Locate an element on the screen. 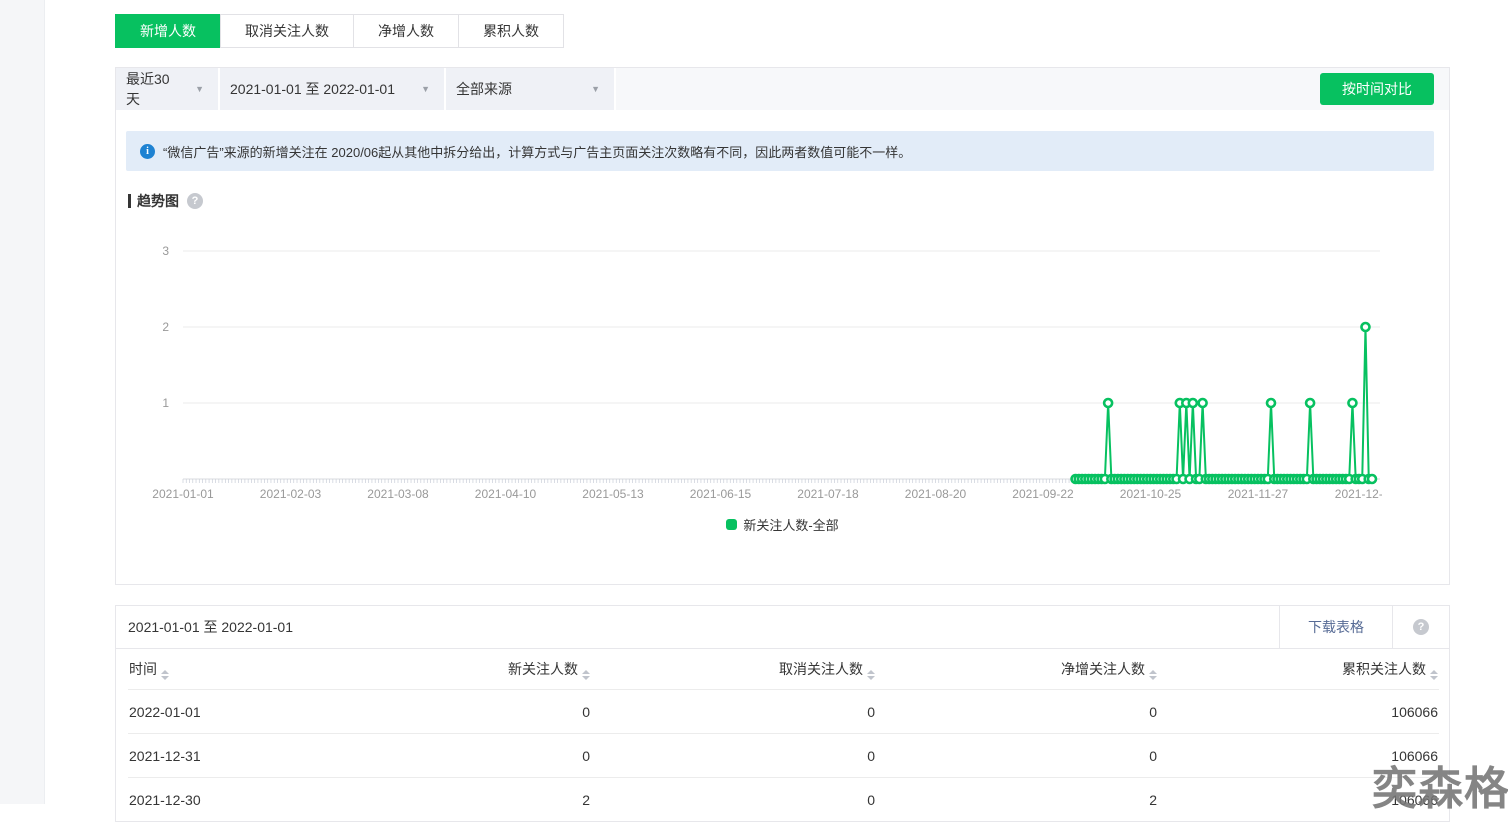 This screenshot has width=1508, height=822. table-help-cell: ? is located at coordinates (1421, 627).